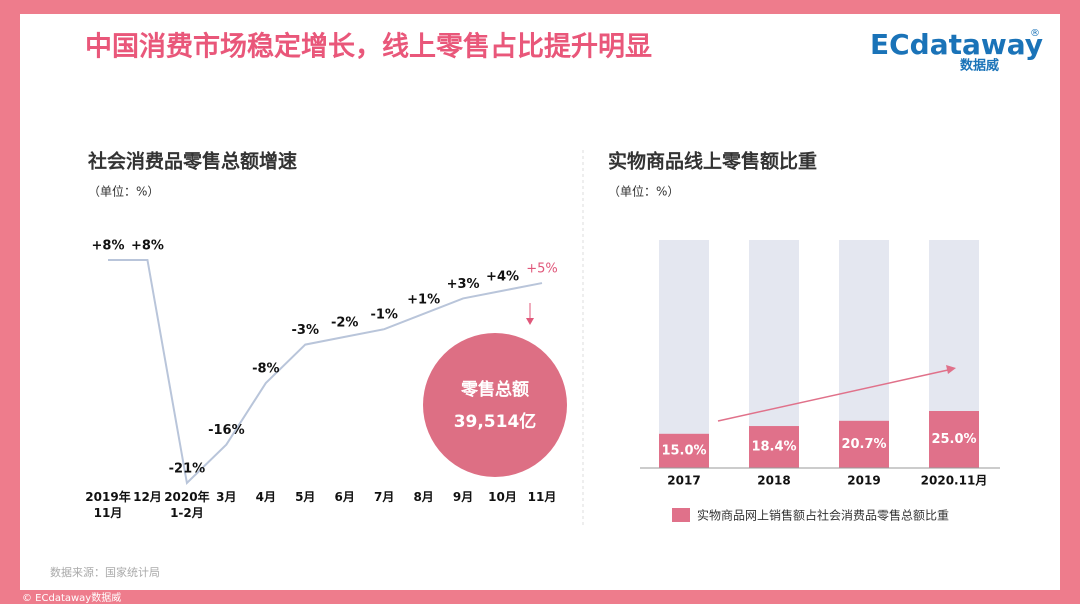 This screenshot has width=1080, height=604. What do you see at coordinates (192, 161) in the screenshot?
I see `chart-title: 社会消费品零售总额增速` at bounding box center [192, 161].